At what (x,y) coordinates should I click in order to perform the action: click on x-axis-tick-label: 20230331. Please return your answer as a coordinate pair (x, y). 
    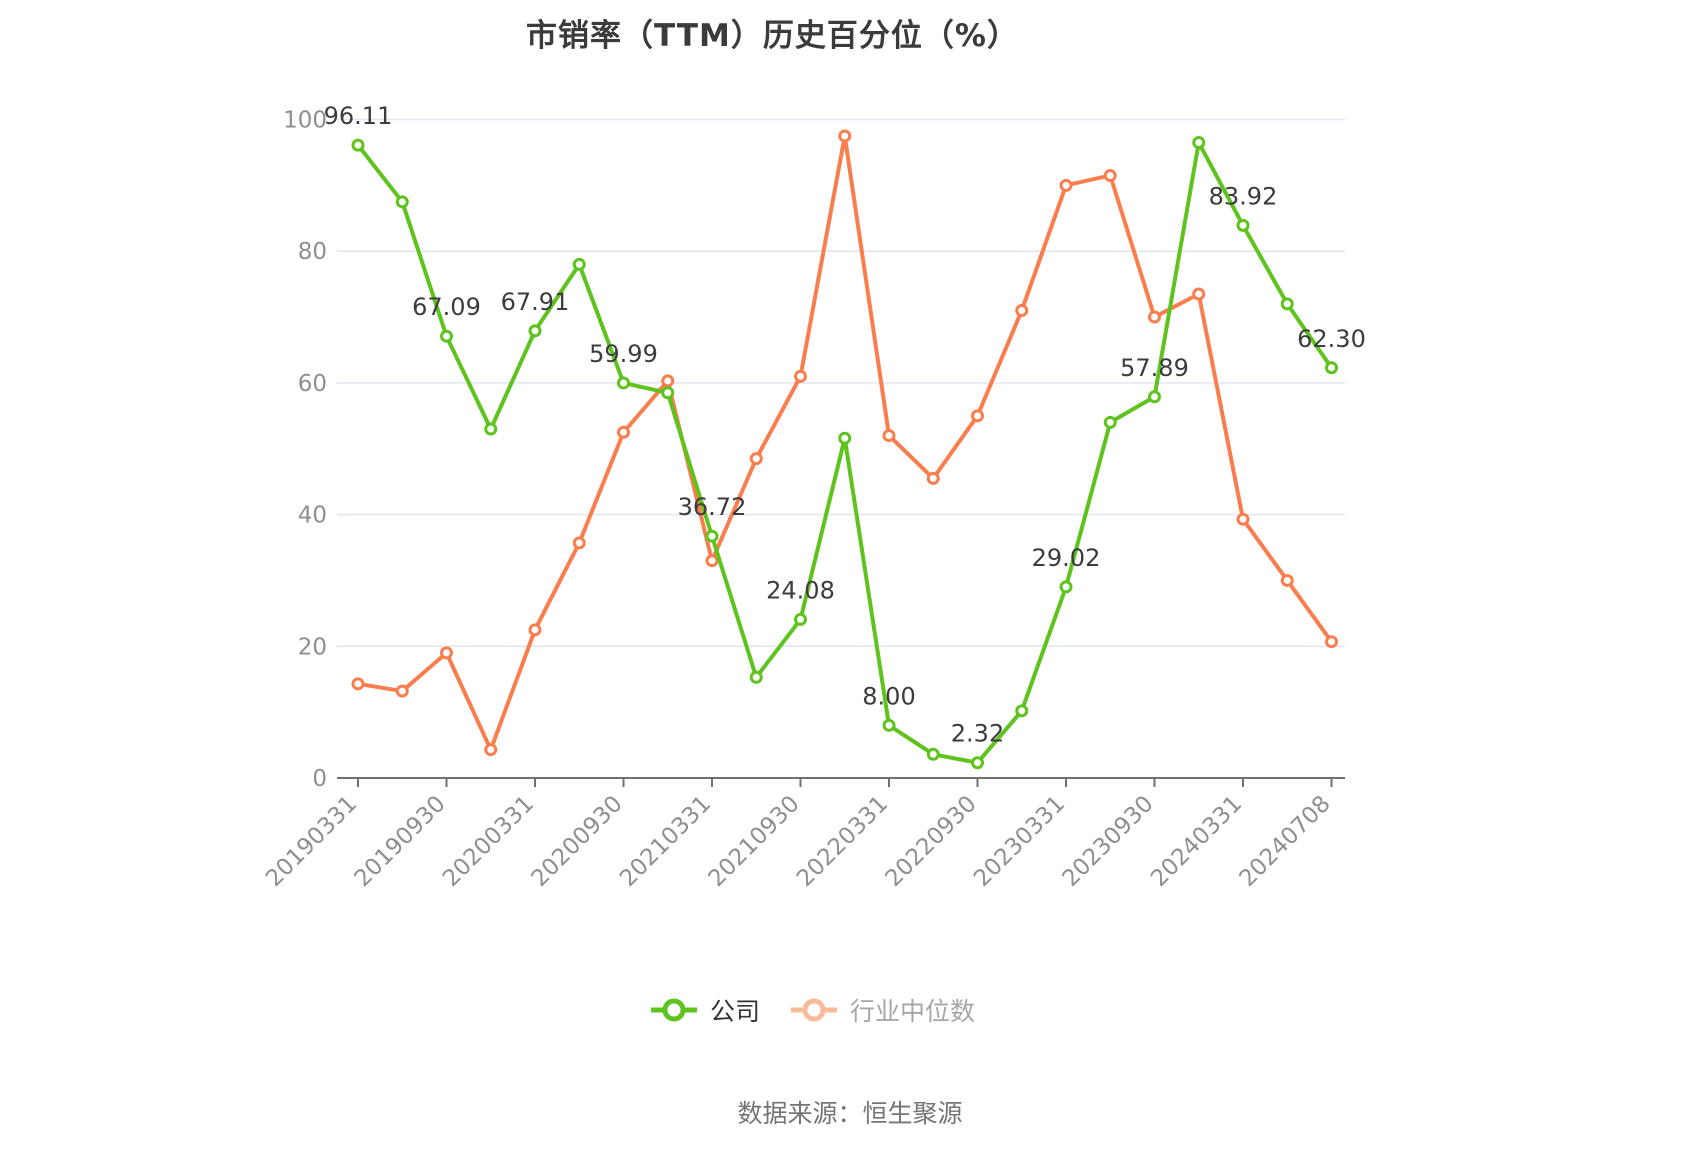
    Looking at the image, I should click on (1019, 841).